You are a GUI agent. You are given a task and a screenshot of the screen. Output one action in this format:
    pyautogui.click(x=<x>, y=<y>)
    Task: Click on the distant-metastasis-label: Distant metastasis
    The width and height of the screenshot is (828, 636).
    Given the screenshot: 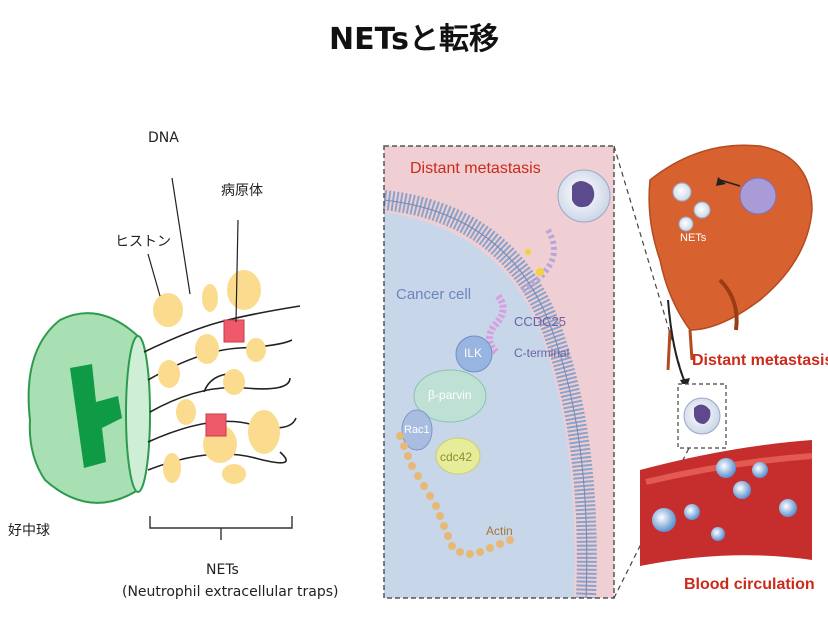 What is the action you would take?
    pyautogui.click(x=760, y=360)
    